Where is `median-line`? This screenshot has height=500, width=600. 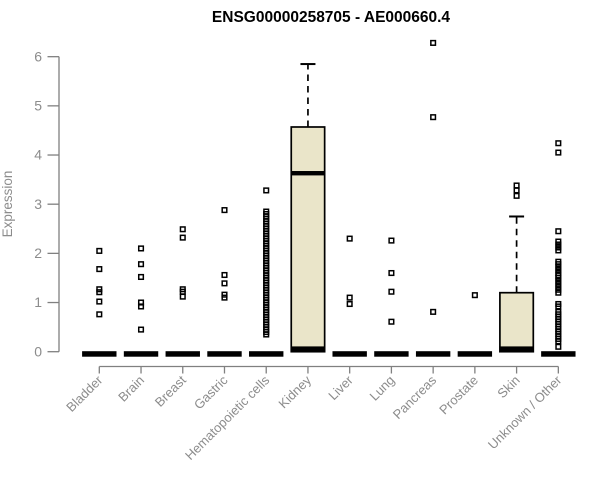 median-line is located at coordinates (308, 173).